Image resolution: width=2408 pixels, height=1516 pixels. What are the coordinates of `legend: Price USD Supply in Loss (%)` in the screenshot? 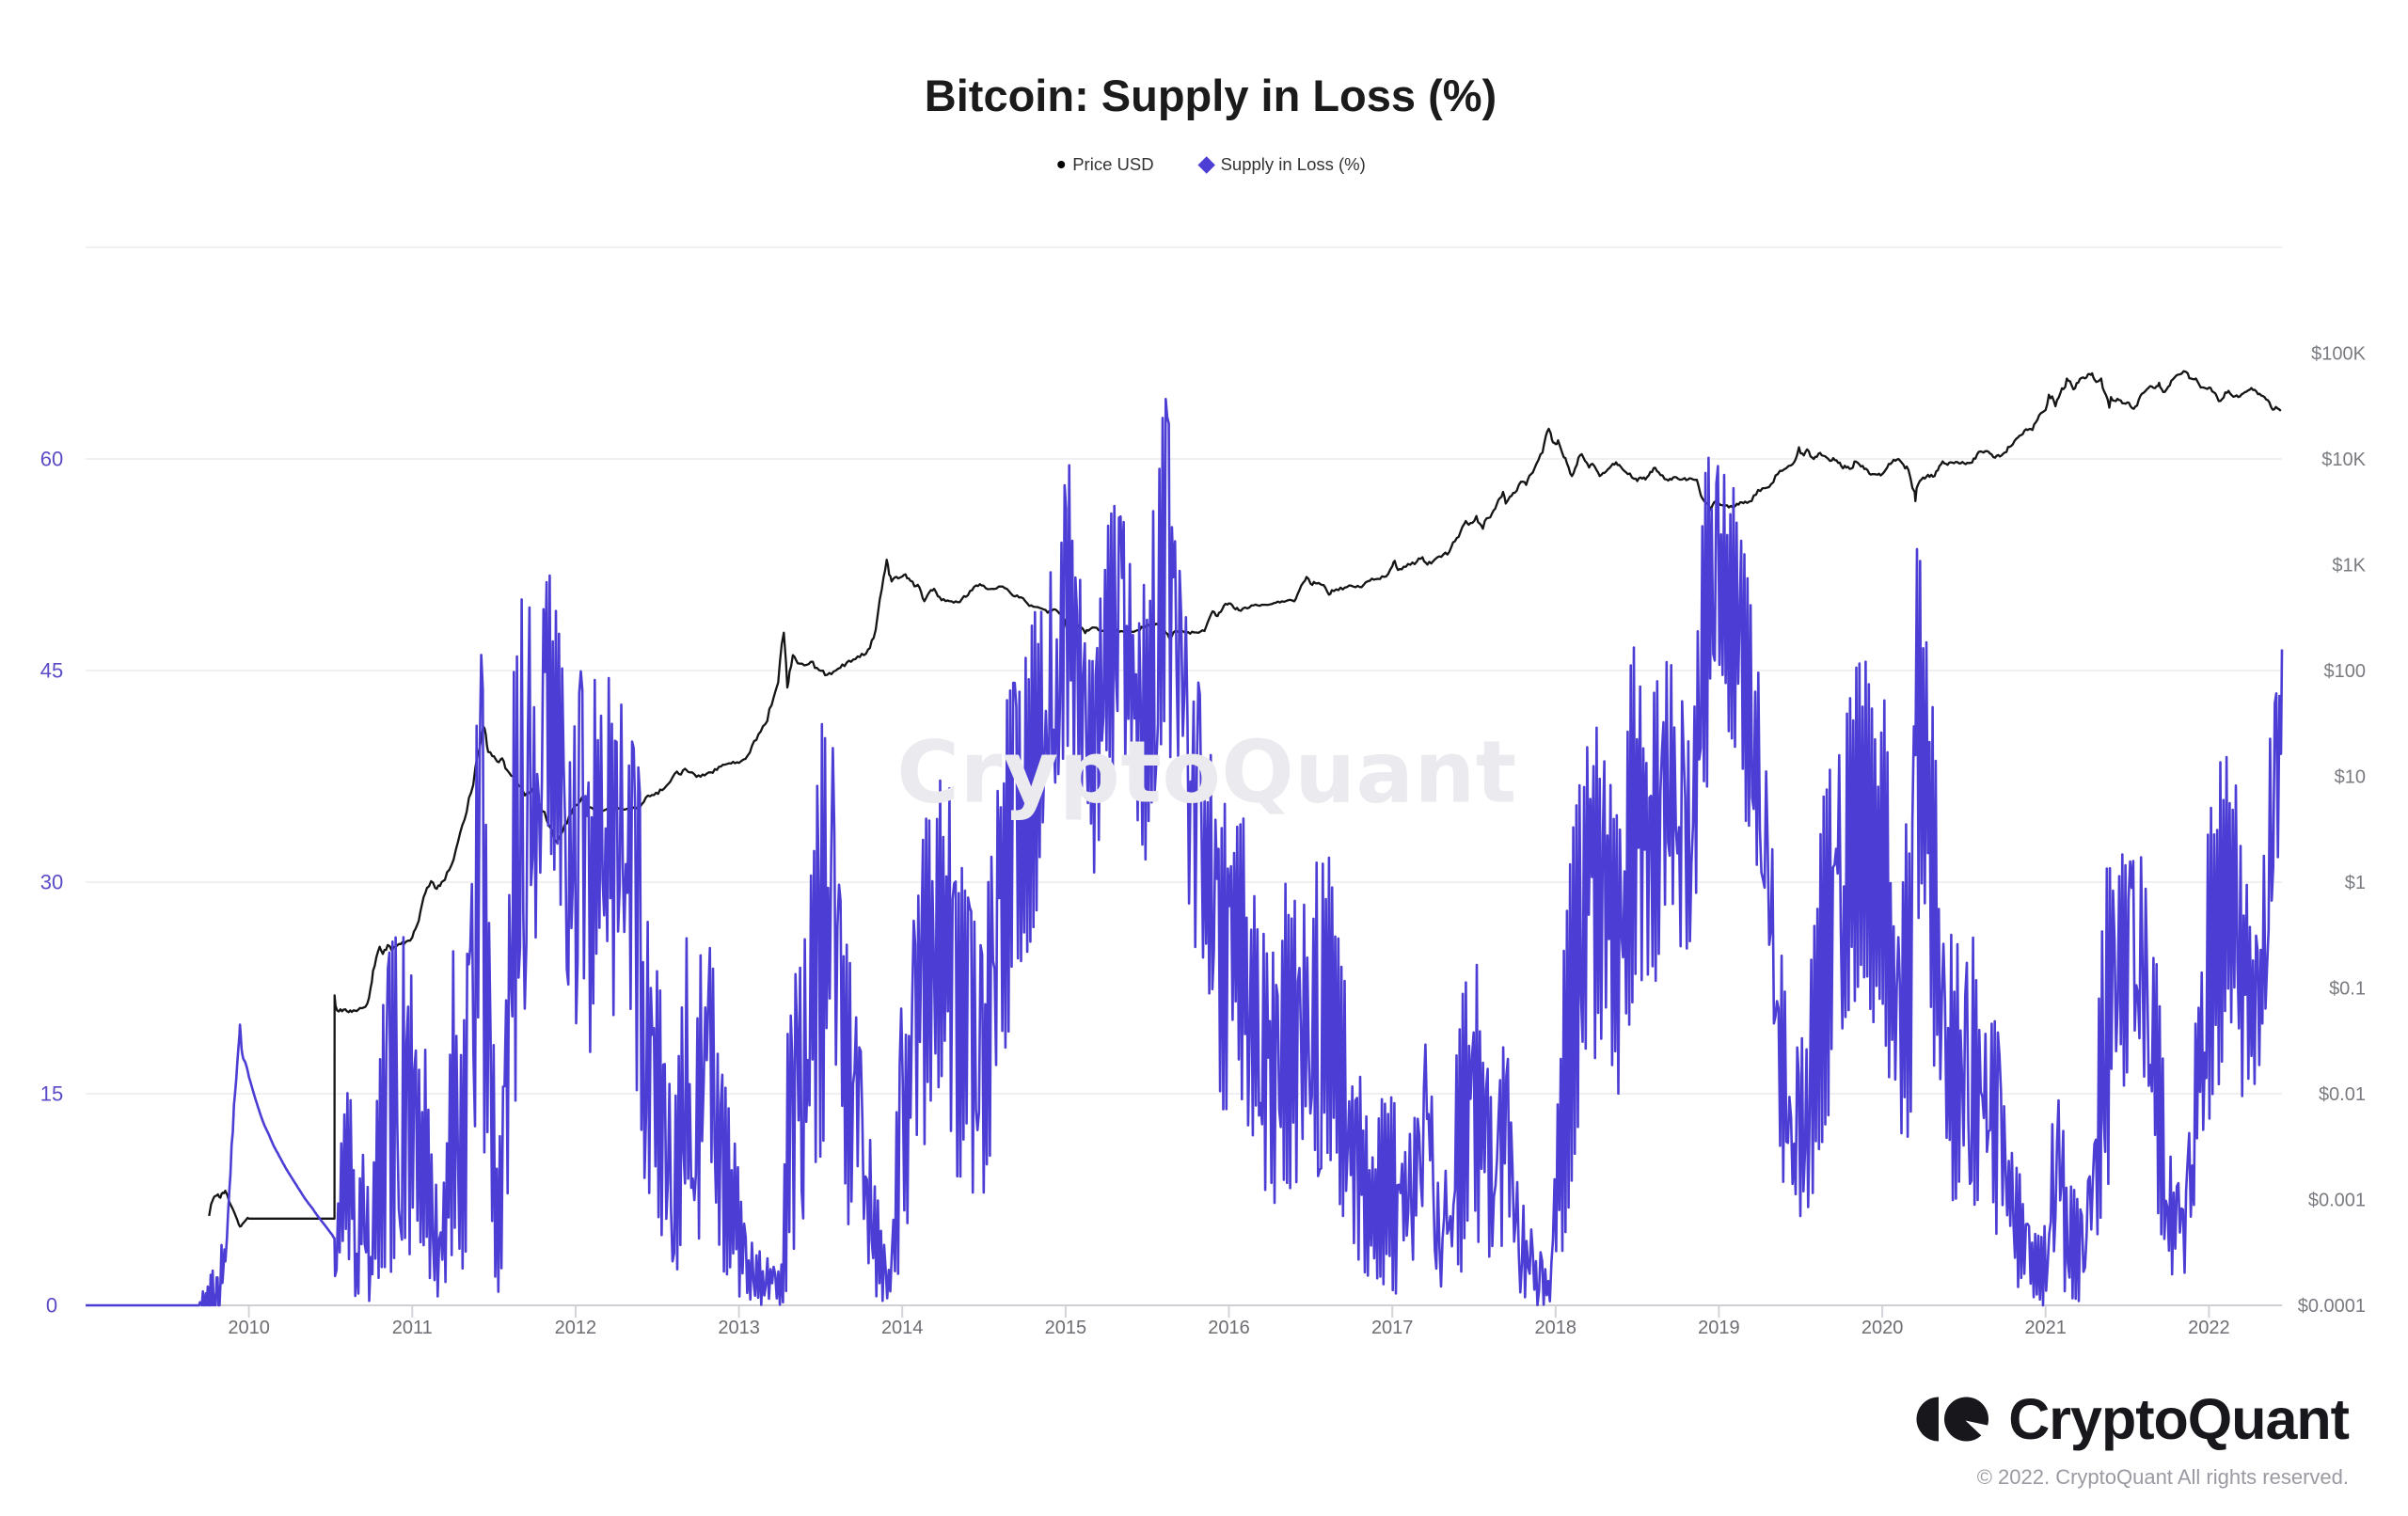 It's located at (1211, 164).